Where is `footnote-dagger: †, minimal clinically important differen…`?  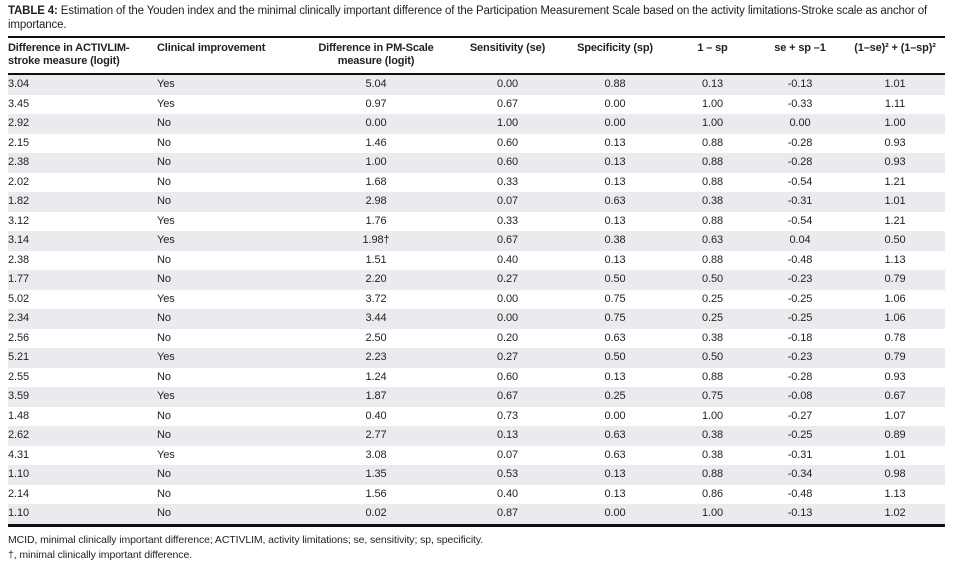
footnote-dagger: †, minimal clinically important differen… is located at coordinates (100, 554).